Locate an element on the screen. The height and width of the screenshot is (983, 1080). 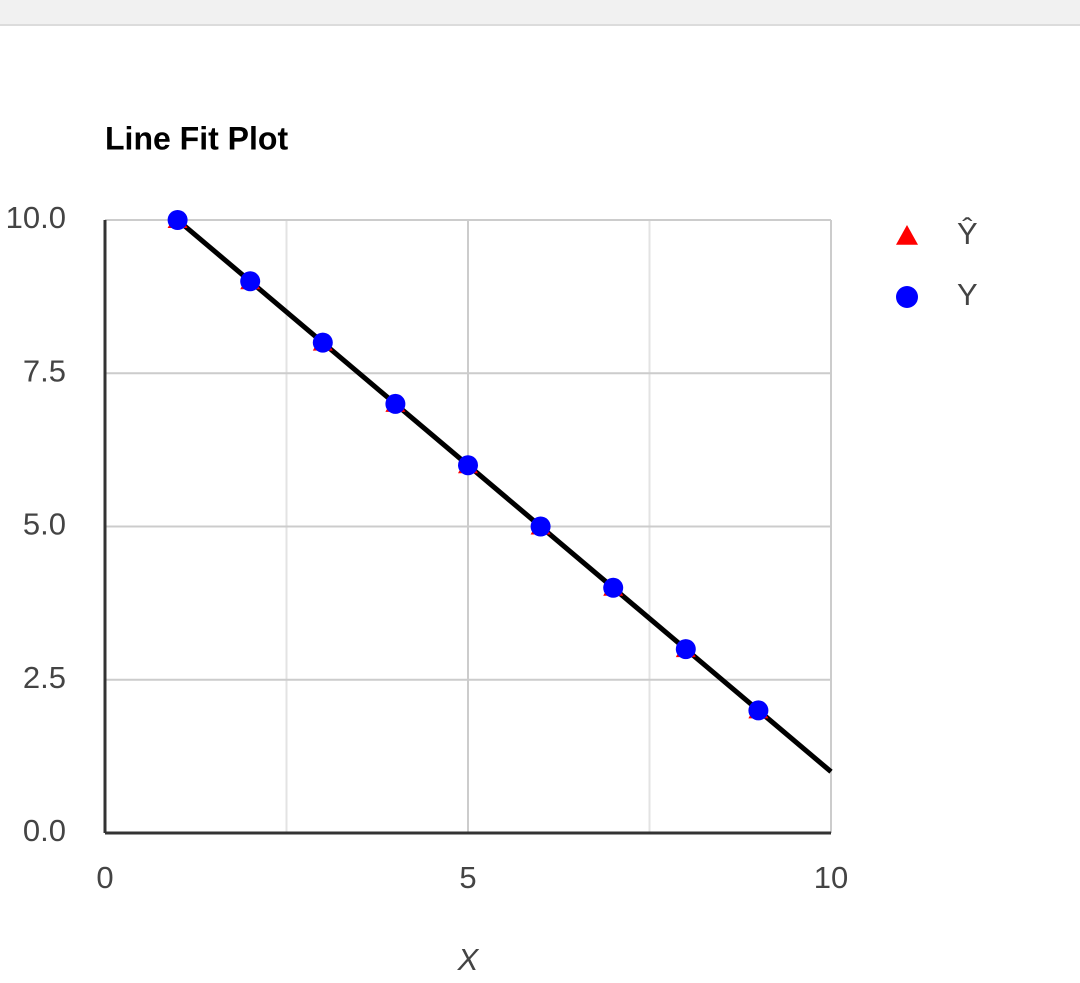
legend-label: Y is located at coordinates (967, 294).